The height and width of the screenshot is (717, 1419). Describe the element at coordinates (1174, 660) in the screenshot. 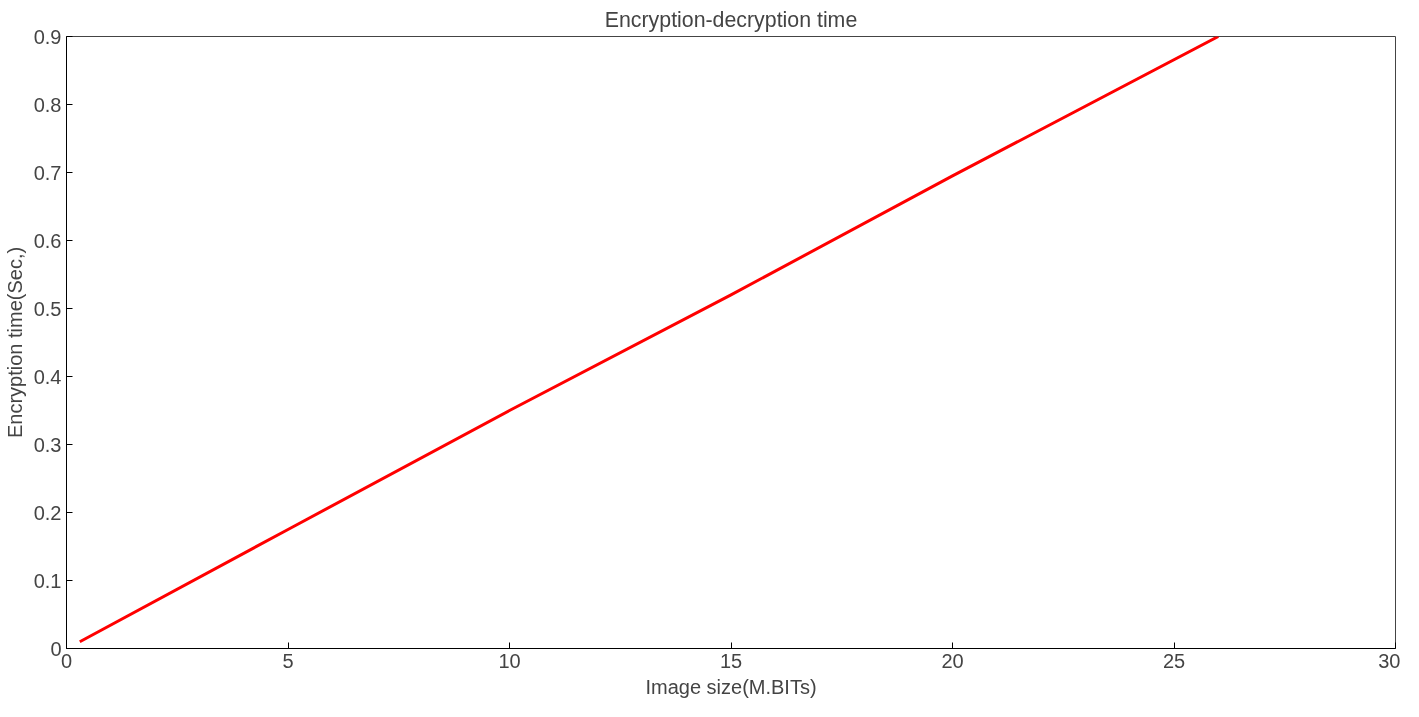

I see `x-tick-label: 25` at that location.